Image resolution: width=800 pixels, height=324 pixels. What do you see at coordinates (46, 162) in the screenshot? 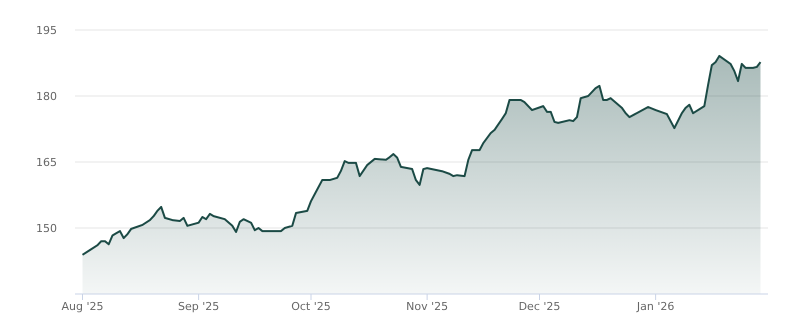
I see `y-tick-label: 165` at bounding box center [46, 162].